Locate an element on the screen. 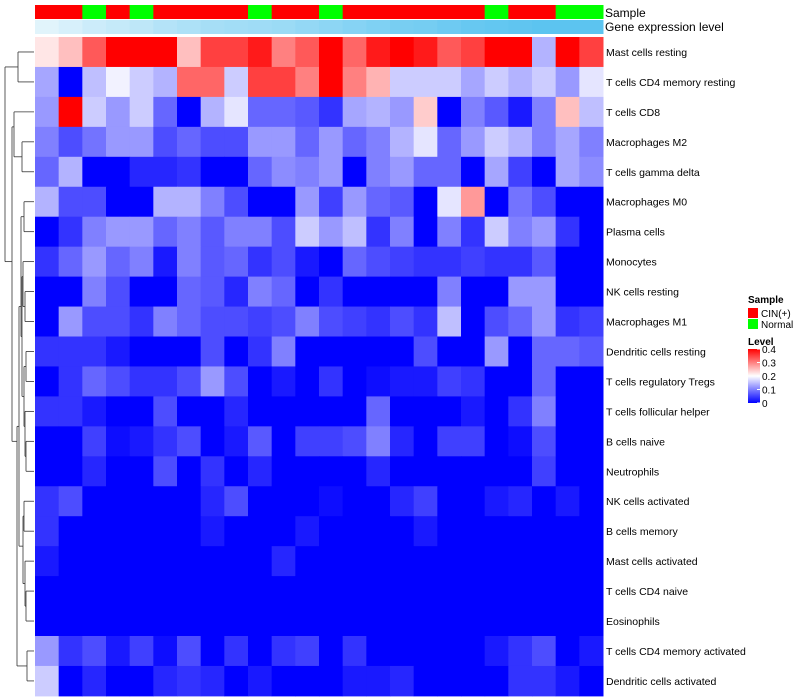 This screenshot has height=700, width=800. row-label: NK cells activated is located at coordinates (648, 502).